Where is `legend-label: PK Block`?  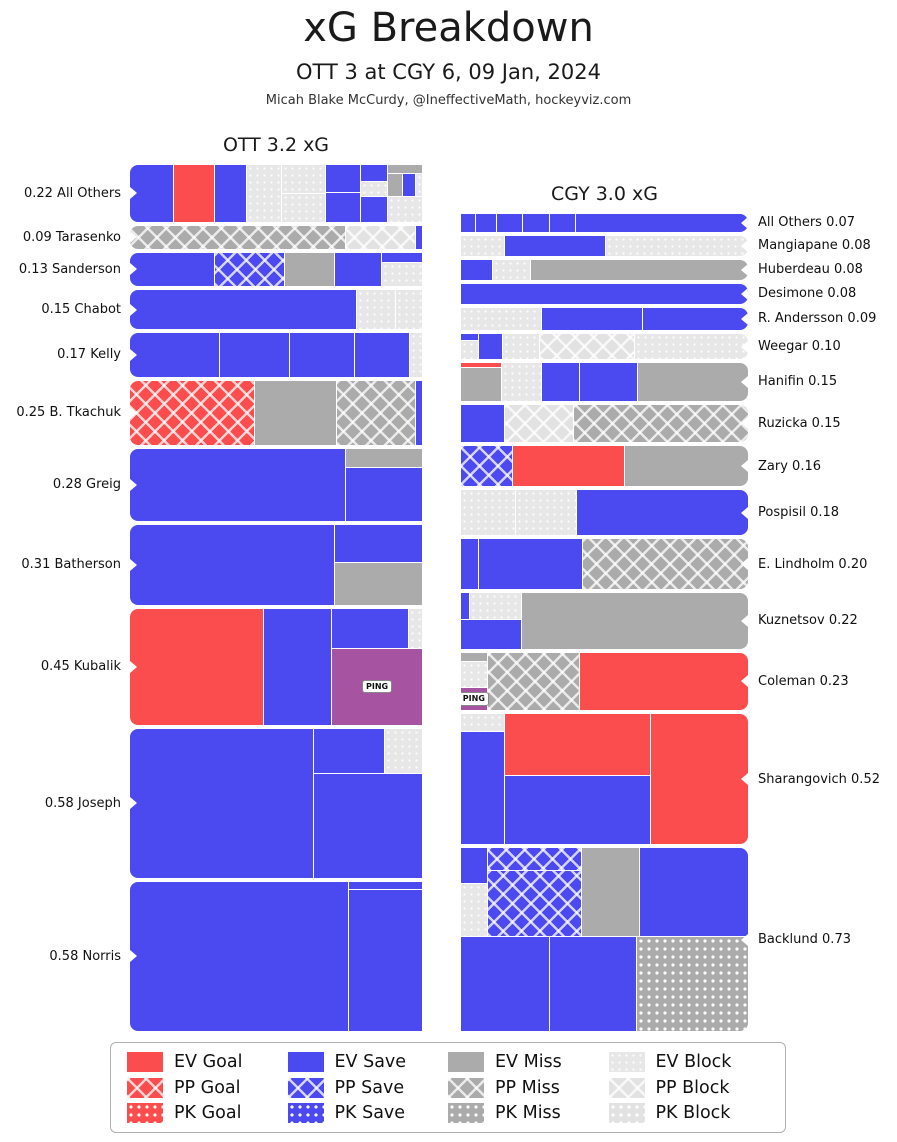
legend-label: PK Block is located at coordinates (693, 1112).